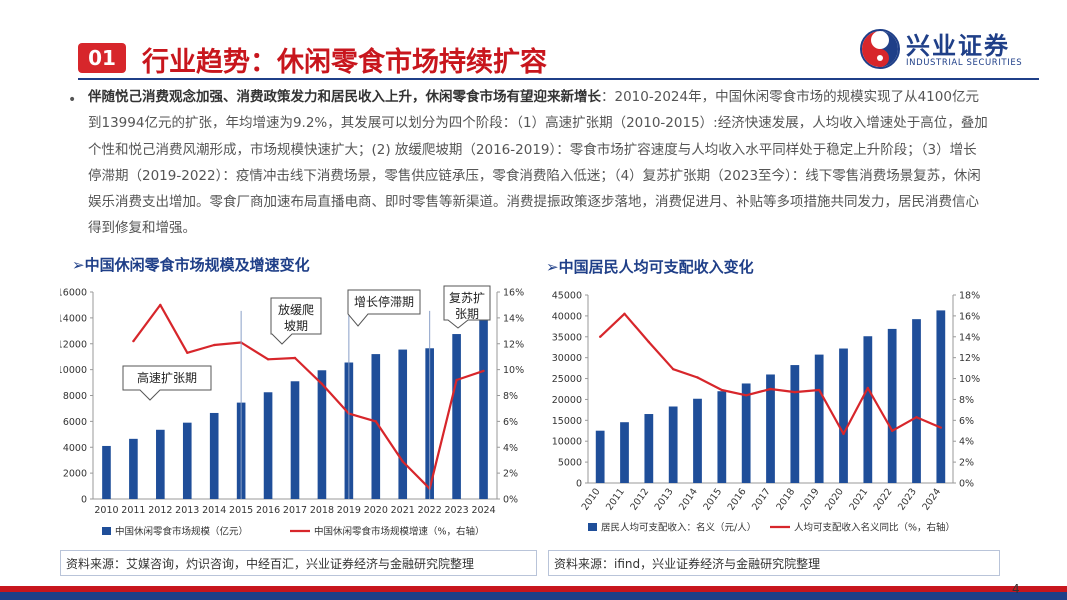 The height and width of the screenshot is (600, 1067). Describe the element at coordinates (615, 499) in the screenshot. I see `x-tick-label: 2011` at that location.